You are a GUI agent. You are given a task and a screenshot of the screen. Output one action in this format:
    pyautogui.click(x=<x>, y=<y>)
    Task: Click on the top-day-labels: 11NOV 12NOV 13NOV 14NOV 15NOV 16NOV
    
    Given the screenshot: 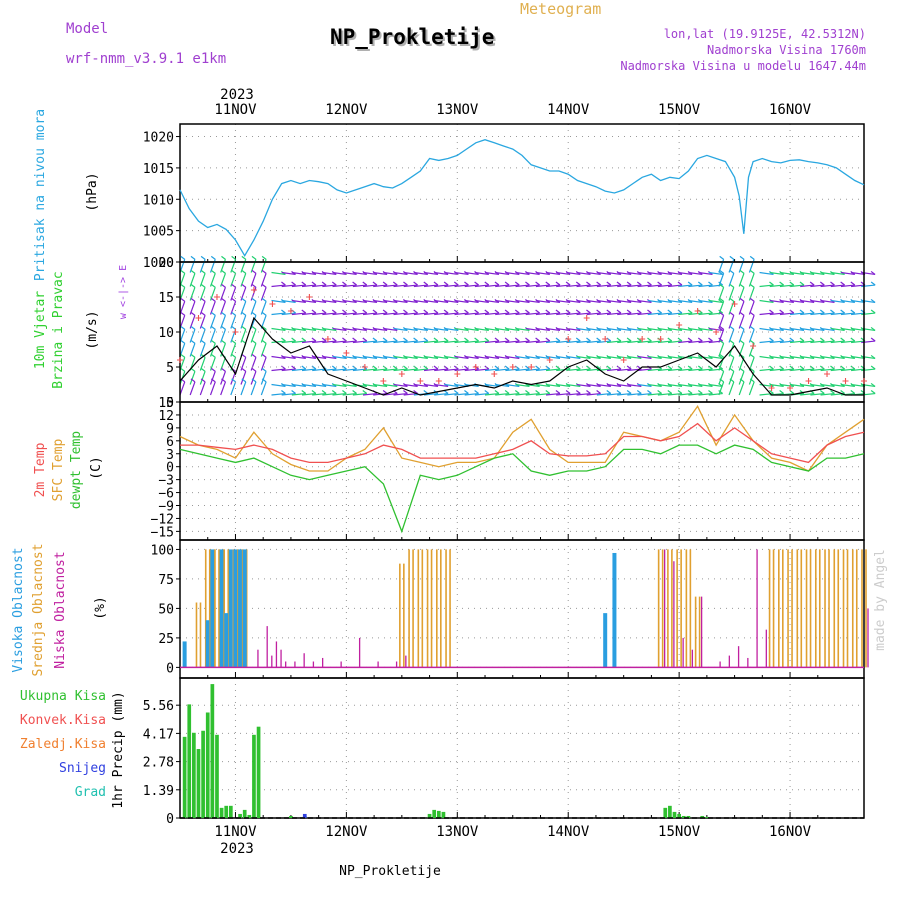 What is the action you would take?
    pyautogui.click(x=512, y=110)
    